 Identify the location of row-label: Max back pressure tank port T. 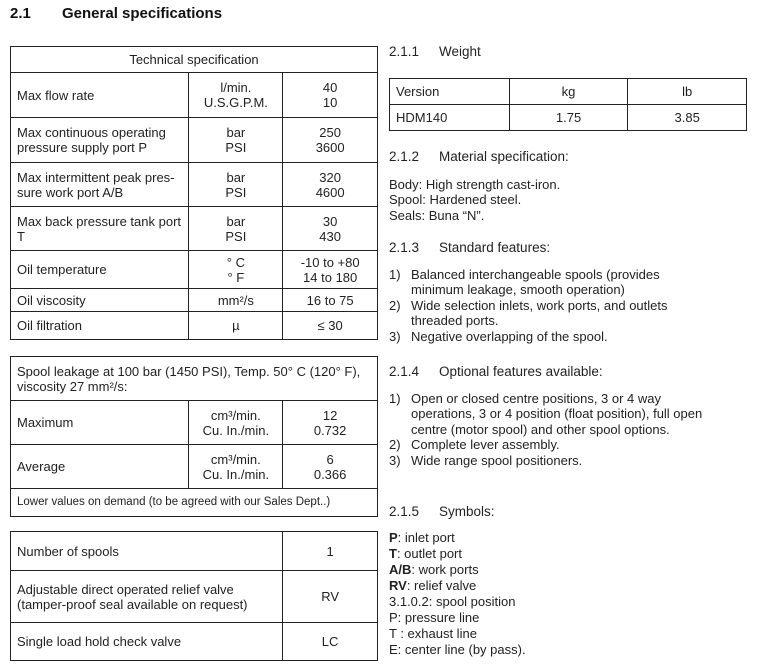
(99, 228).